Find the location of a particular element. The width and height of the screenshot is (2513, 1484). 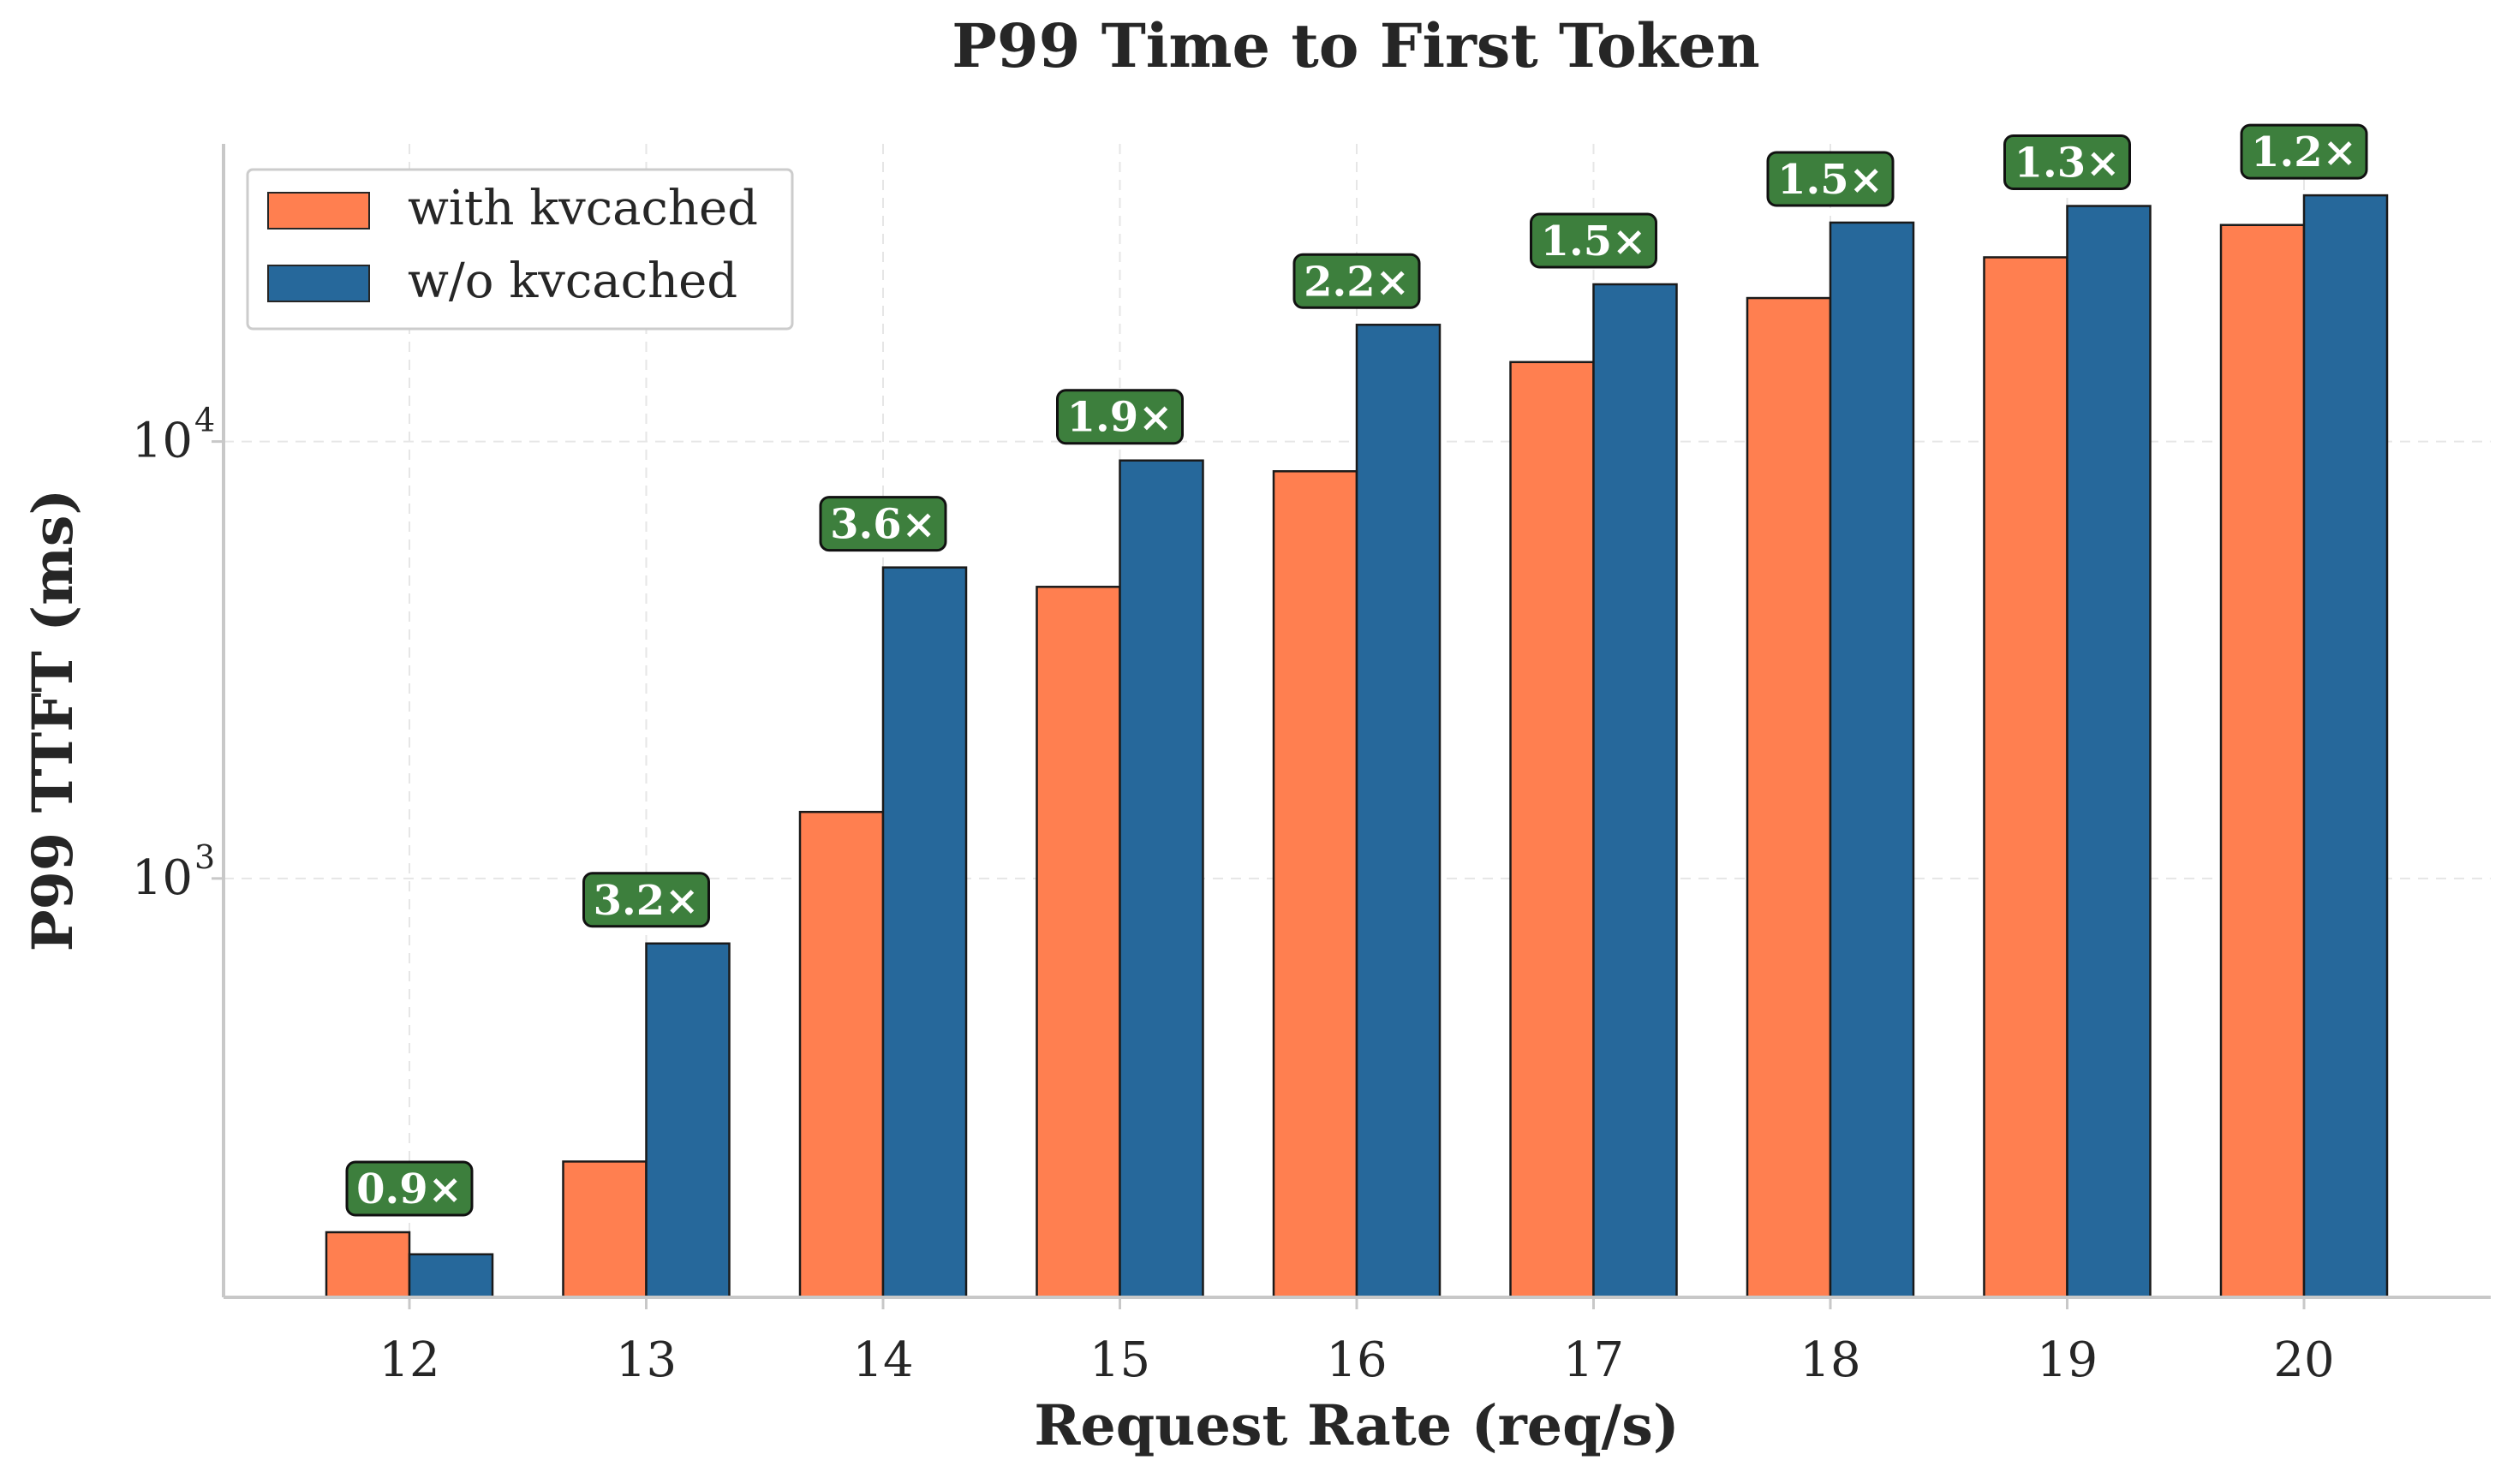

x-tick-label: 20 is located at coordinates (2303, 1360).